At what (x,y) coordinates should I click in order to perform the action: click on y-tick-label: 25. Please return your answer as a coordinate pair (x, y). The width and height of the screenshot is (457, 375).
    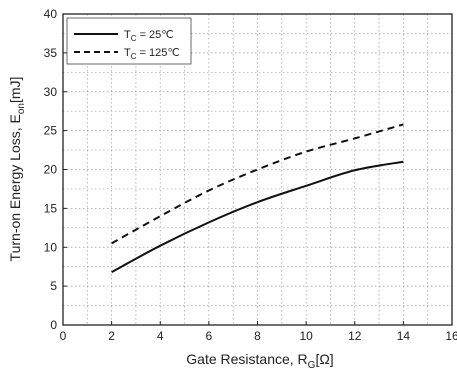
    Looking at the image, I should click on (51, 131).